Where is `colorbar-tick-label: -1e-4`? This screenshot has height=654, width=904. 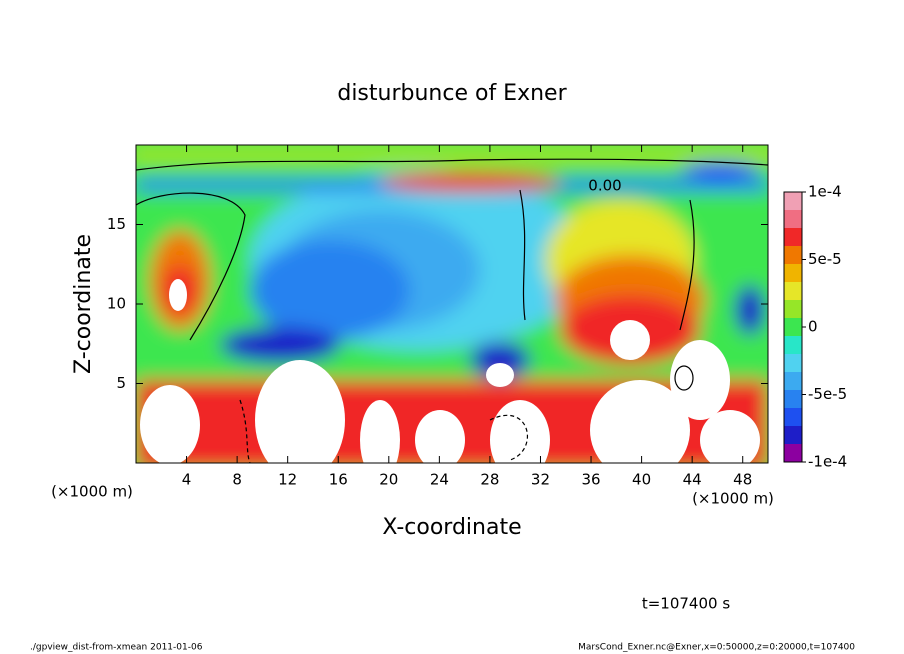 colorbar-tick-label: -1e-4 is located at coordinates (827, 462).